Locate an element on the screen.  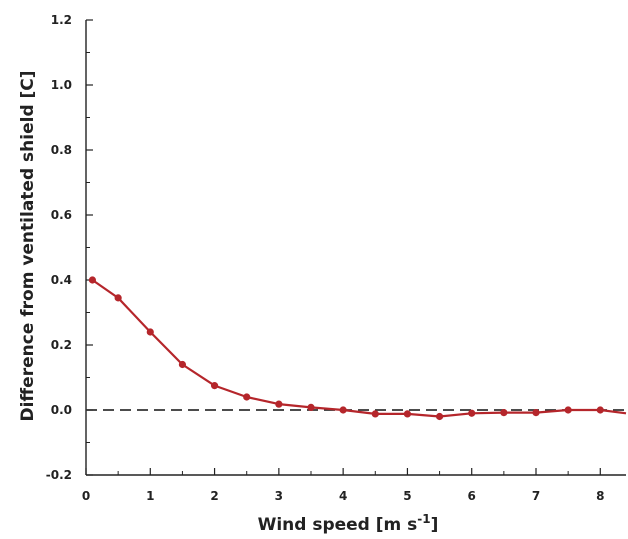
x-tick-labels: 0 1 2 3 4 5 6 7 8 is located at coordinates (343, 496).